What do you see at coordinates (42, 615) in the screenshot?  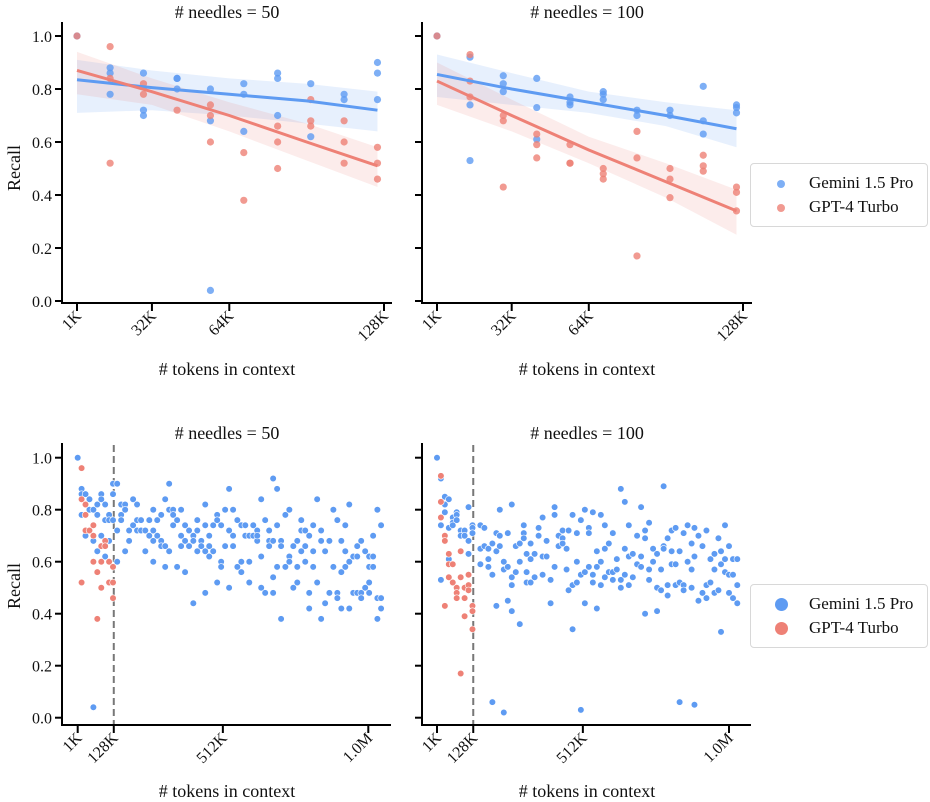 I see `y-tick-label: 0.4` at bounding box center [42, 615].